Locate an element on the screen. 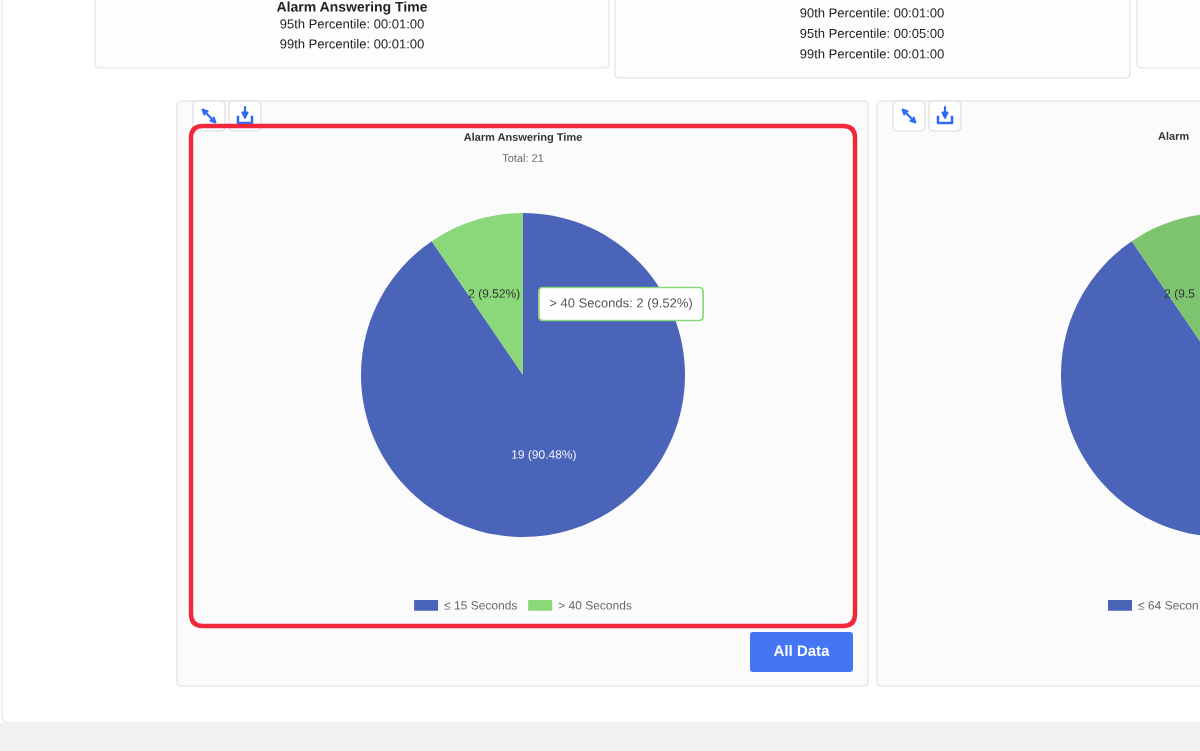  text: 95th Percentile: 00:01:00 is located at coordinates (352, 23).